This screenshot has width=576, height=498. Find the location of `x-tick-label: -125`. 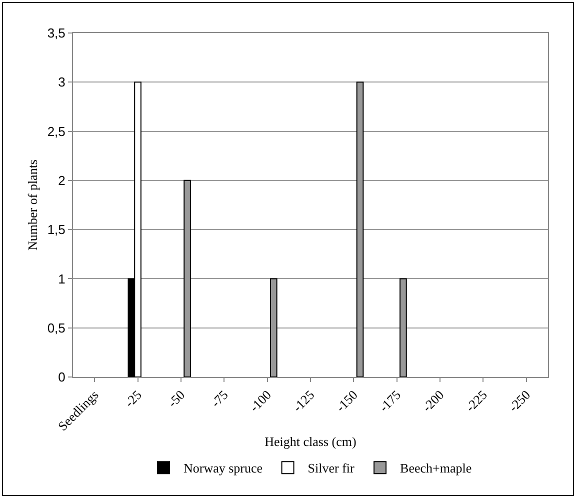

x-tick-label: -125 is located at coordinates (304, 401).